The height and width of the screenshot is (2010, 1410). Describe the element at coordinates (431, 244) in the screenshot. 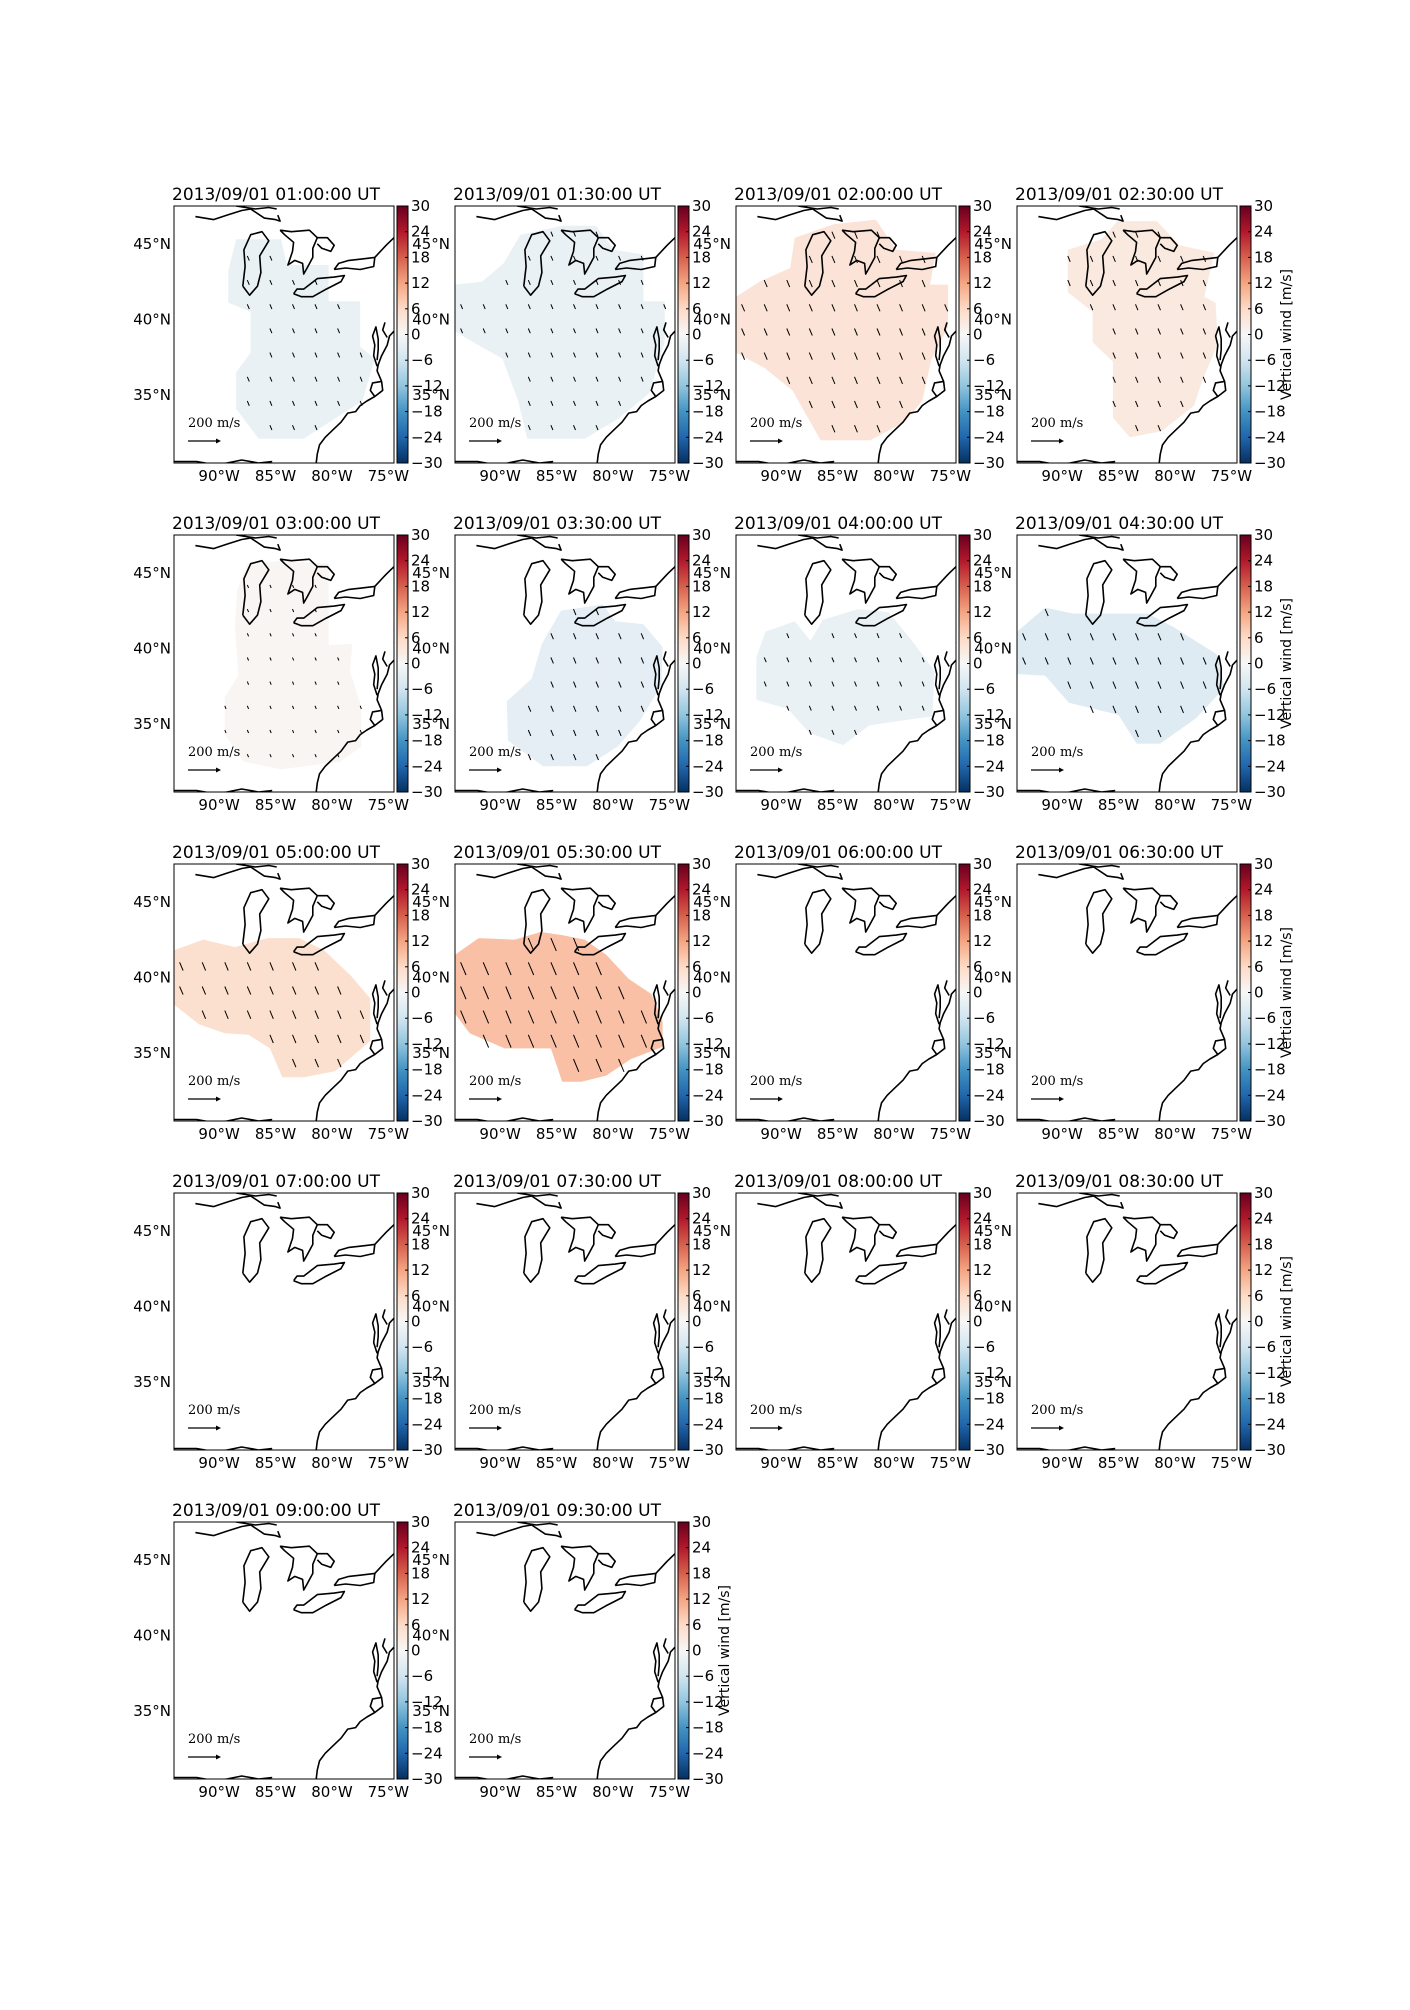

I see `lat-tick-label: 45°N` at that location.